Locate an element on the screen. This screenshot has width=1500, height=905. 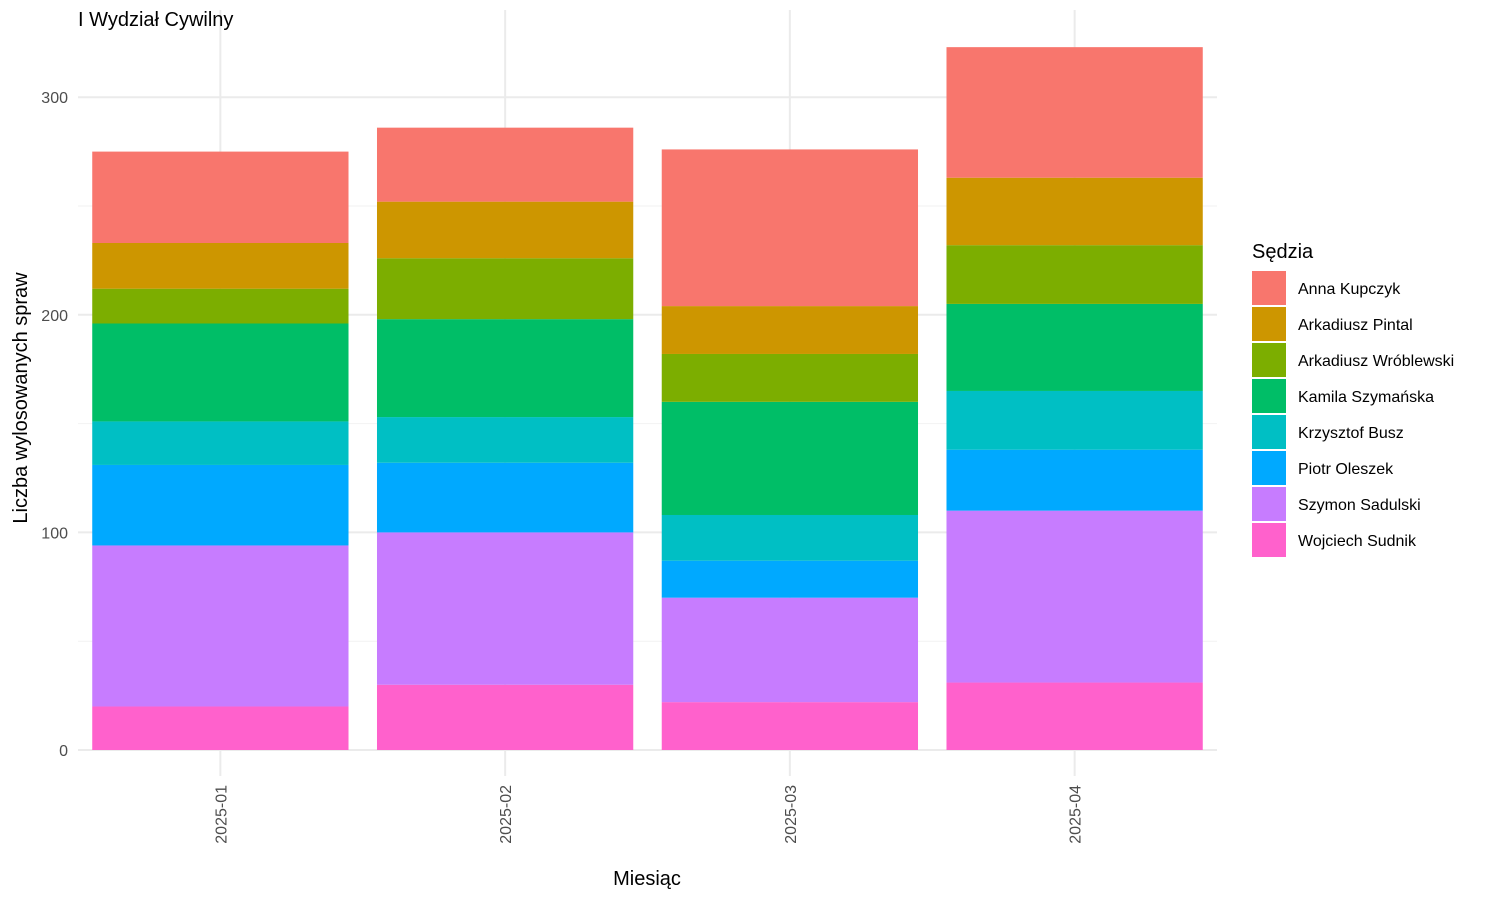
legend-label: Wojciech Sudnik is located at coordinates (1357, 541).